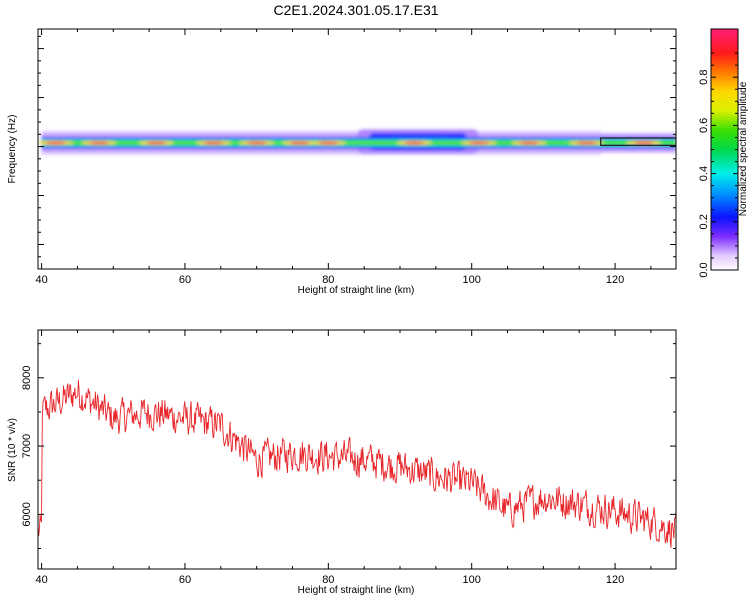  I want to click on spectrogram-plot-area, so click(357, 142).